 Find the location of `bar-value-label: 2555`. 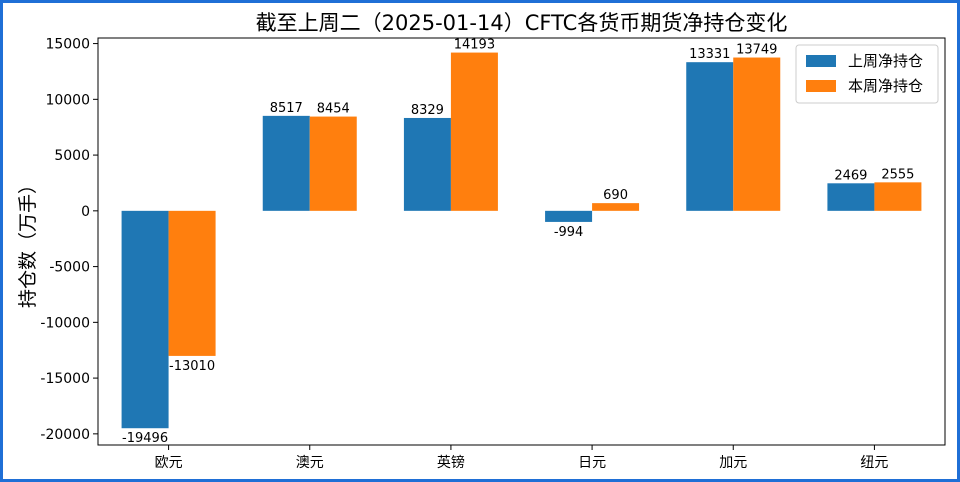

bar-value-label: 2555 is located at coordinates (897, 174).